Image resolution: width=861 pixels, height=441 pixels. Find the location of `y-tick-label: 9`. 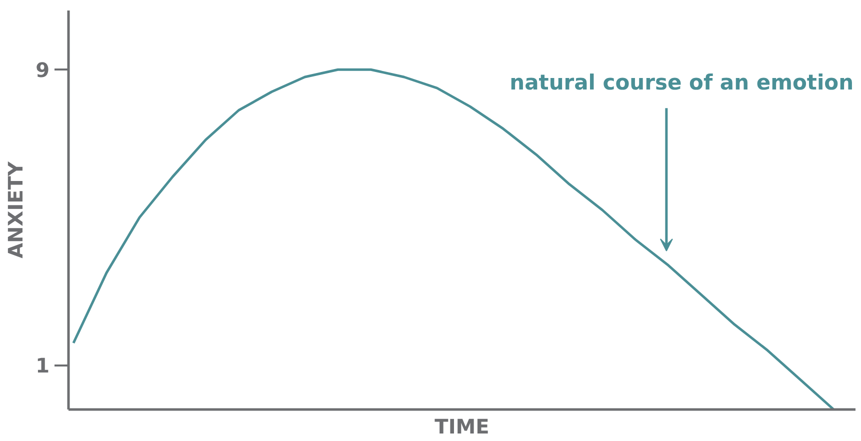

y-tick-label: 9 is located at coordinates (43, 70).